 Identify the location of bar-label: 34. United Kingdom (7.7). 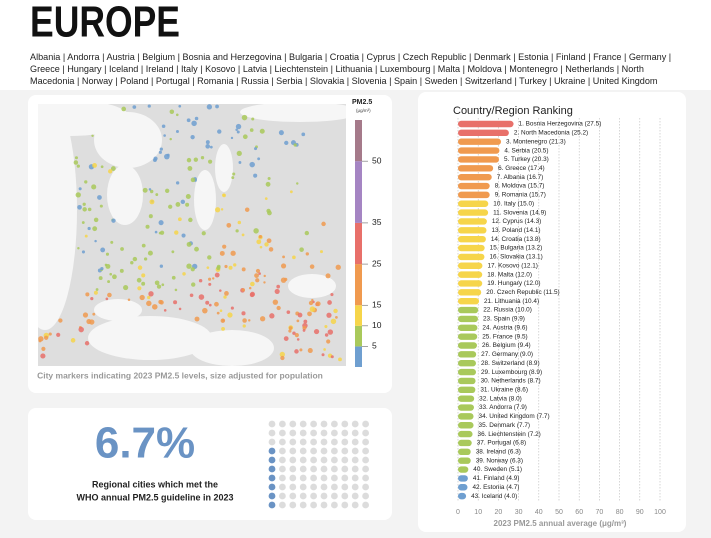
(514, 416).